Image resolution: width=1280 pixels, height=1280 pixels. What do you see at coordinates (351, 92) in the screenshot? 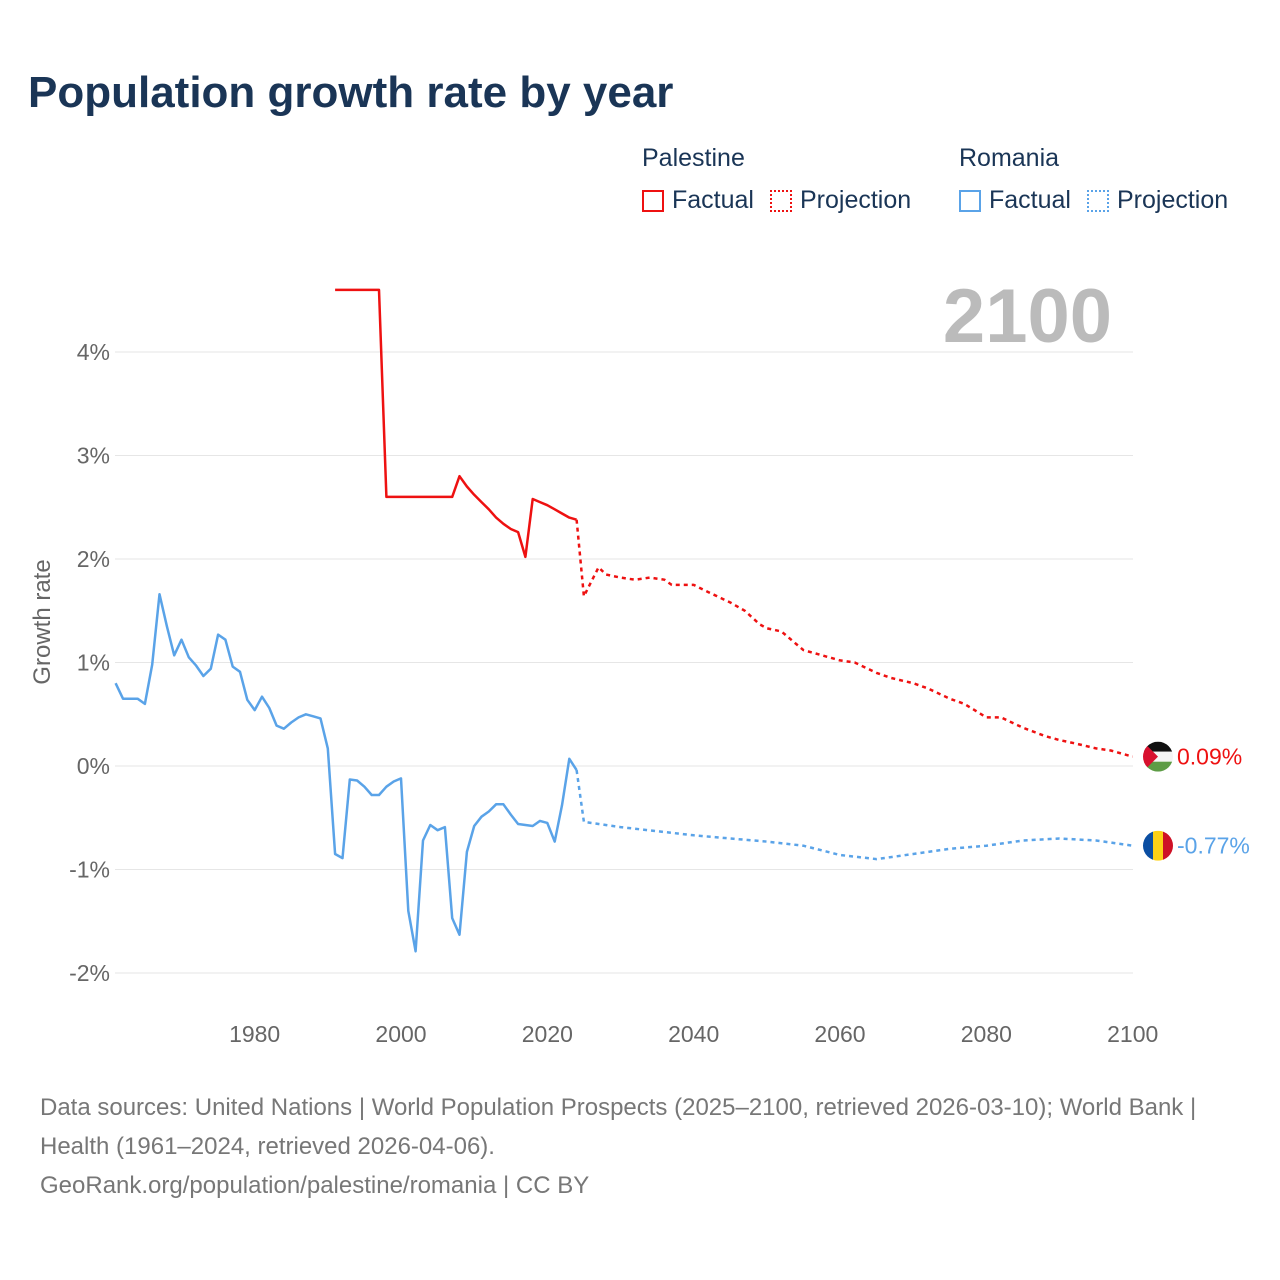
I see `chart-title: Population growth rate by year` at bounding box center [351, 92].